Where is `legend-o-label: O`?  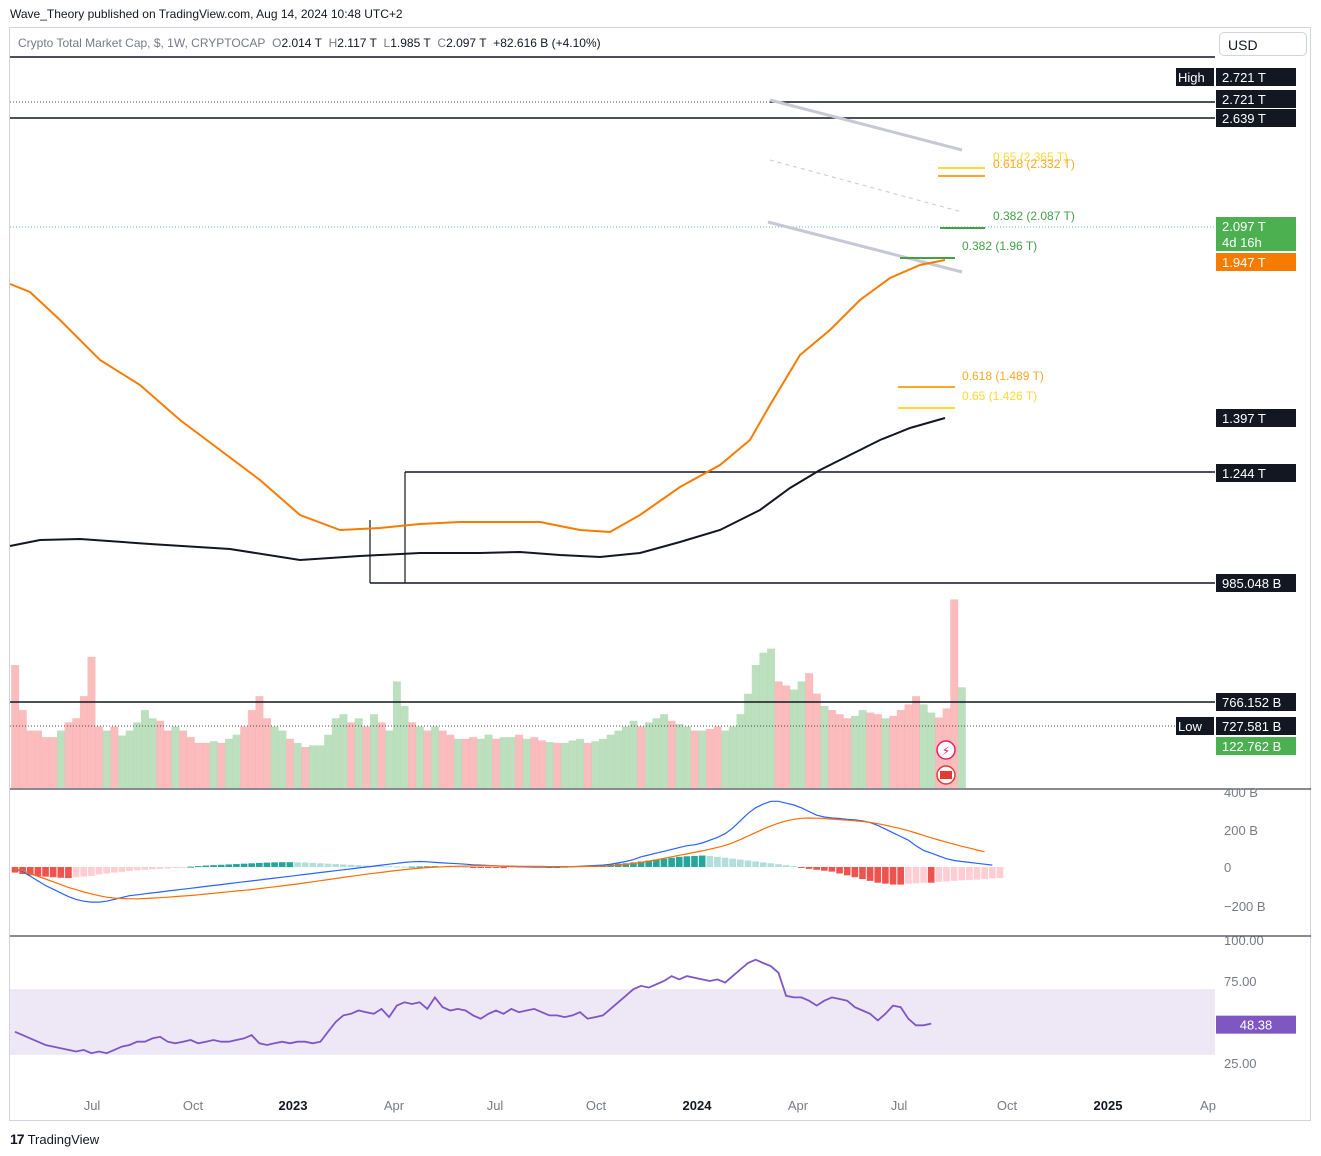 legend-o-label: O is located at coordinates (277, 43).